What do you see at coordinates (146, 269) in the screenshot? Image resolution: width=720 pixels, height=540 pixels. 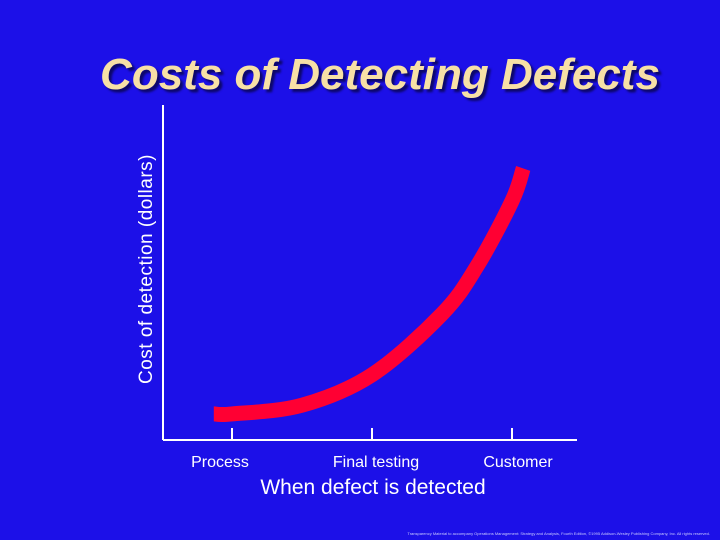 I see `y-axis-label: Cost of detection (dollars)` at bounding box center [146, 269].